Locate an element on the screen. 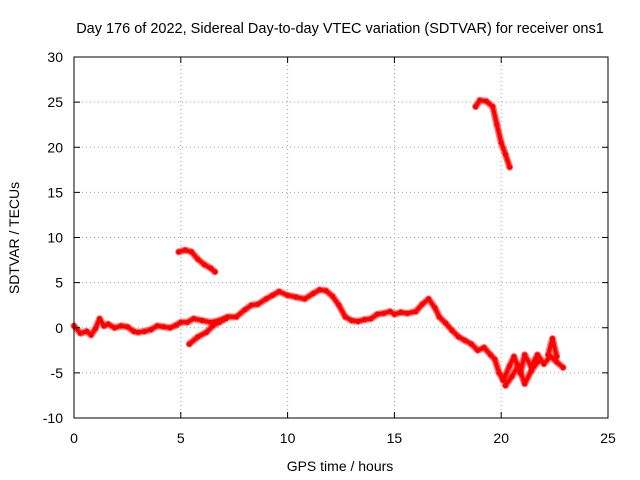  y-axis-label: SDTVAR / TECUs is located at coordinates (14, 238).